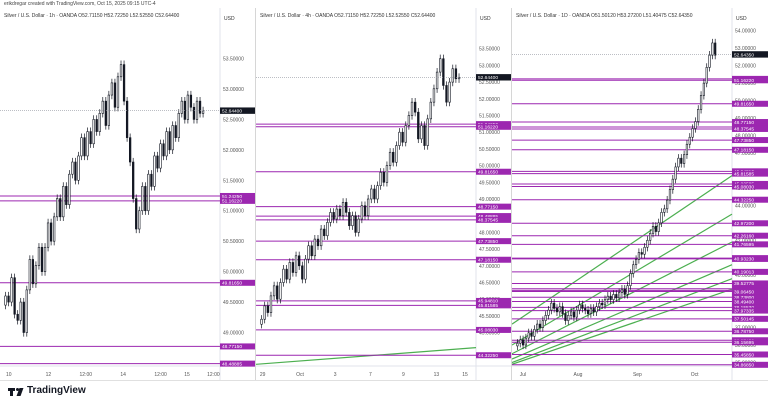  I want to click on tradingview-logo-text: TradingView, so click(56, 390).